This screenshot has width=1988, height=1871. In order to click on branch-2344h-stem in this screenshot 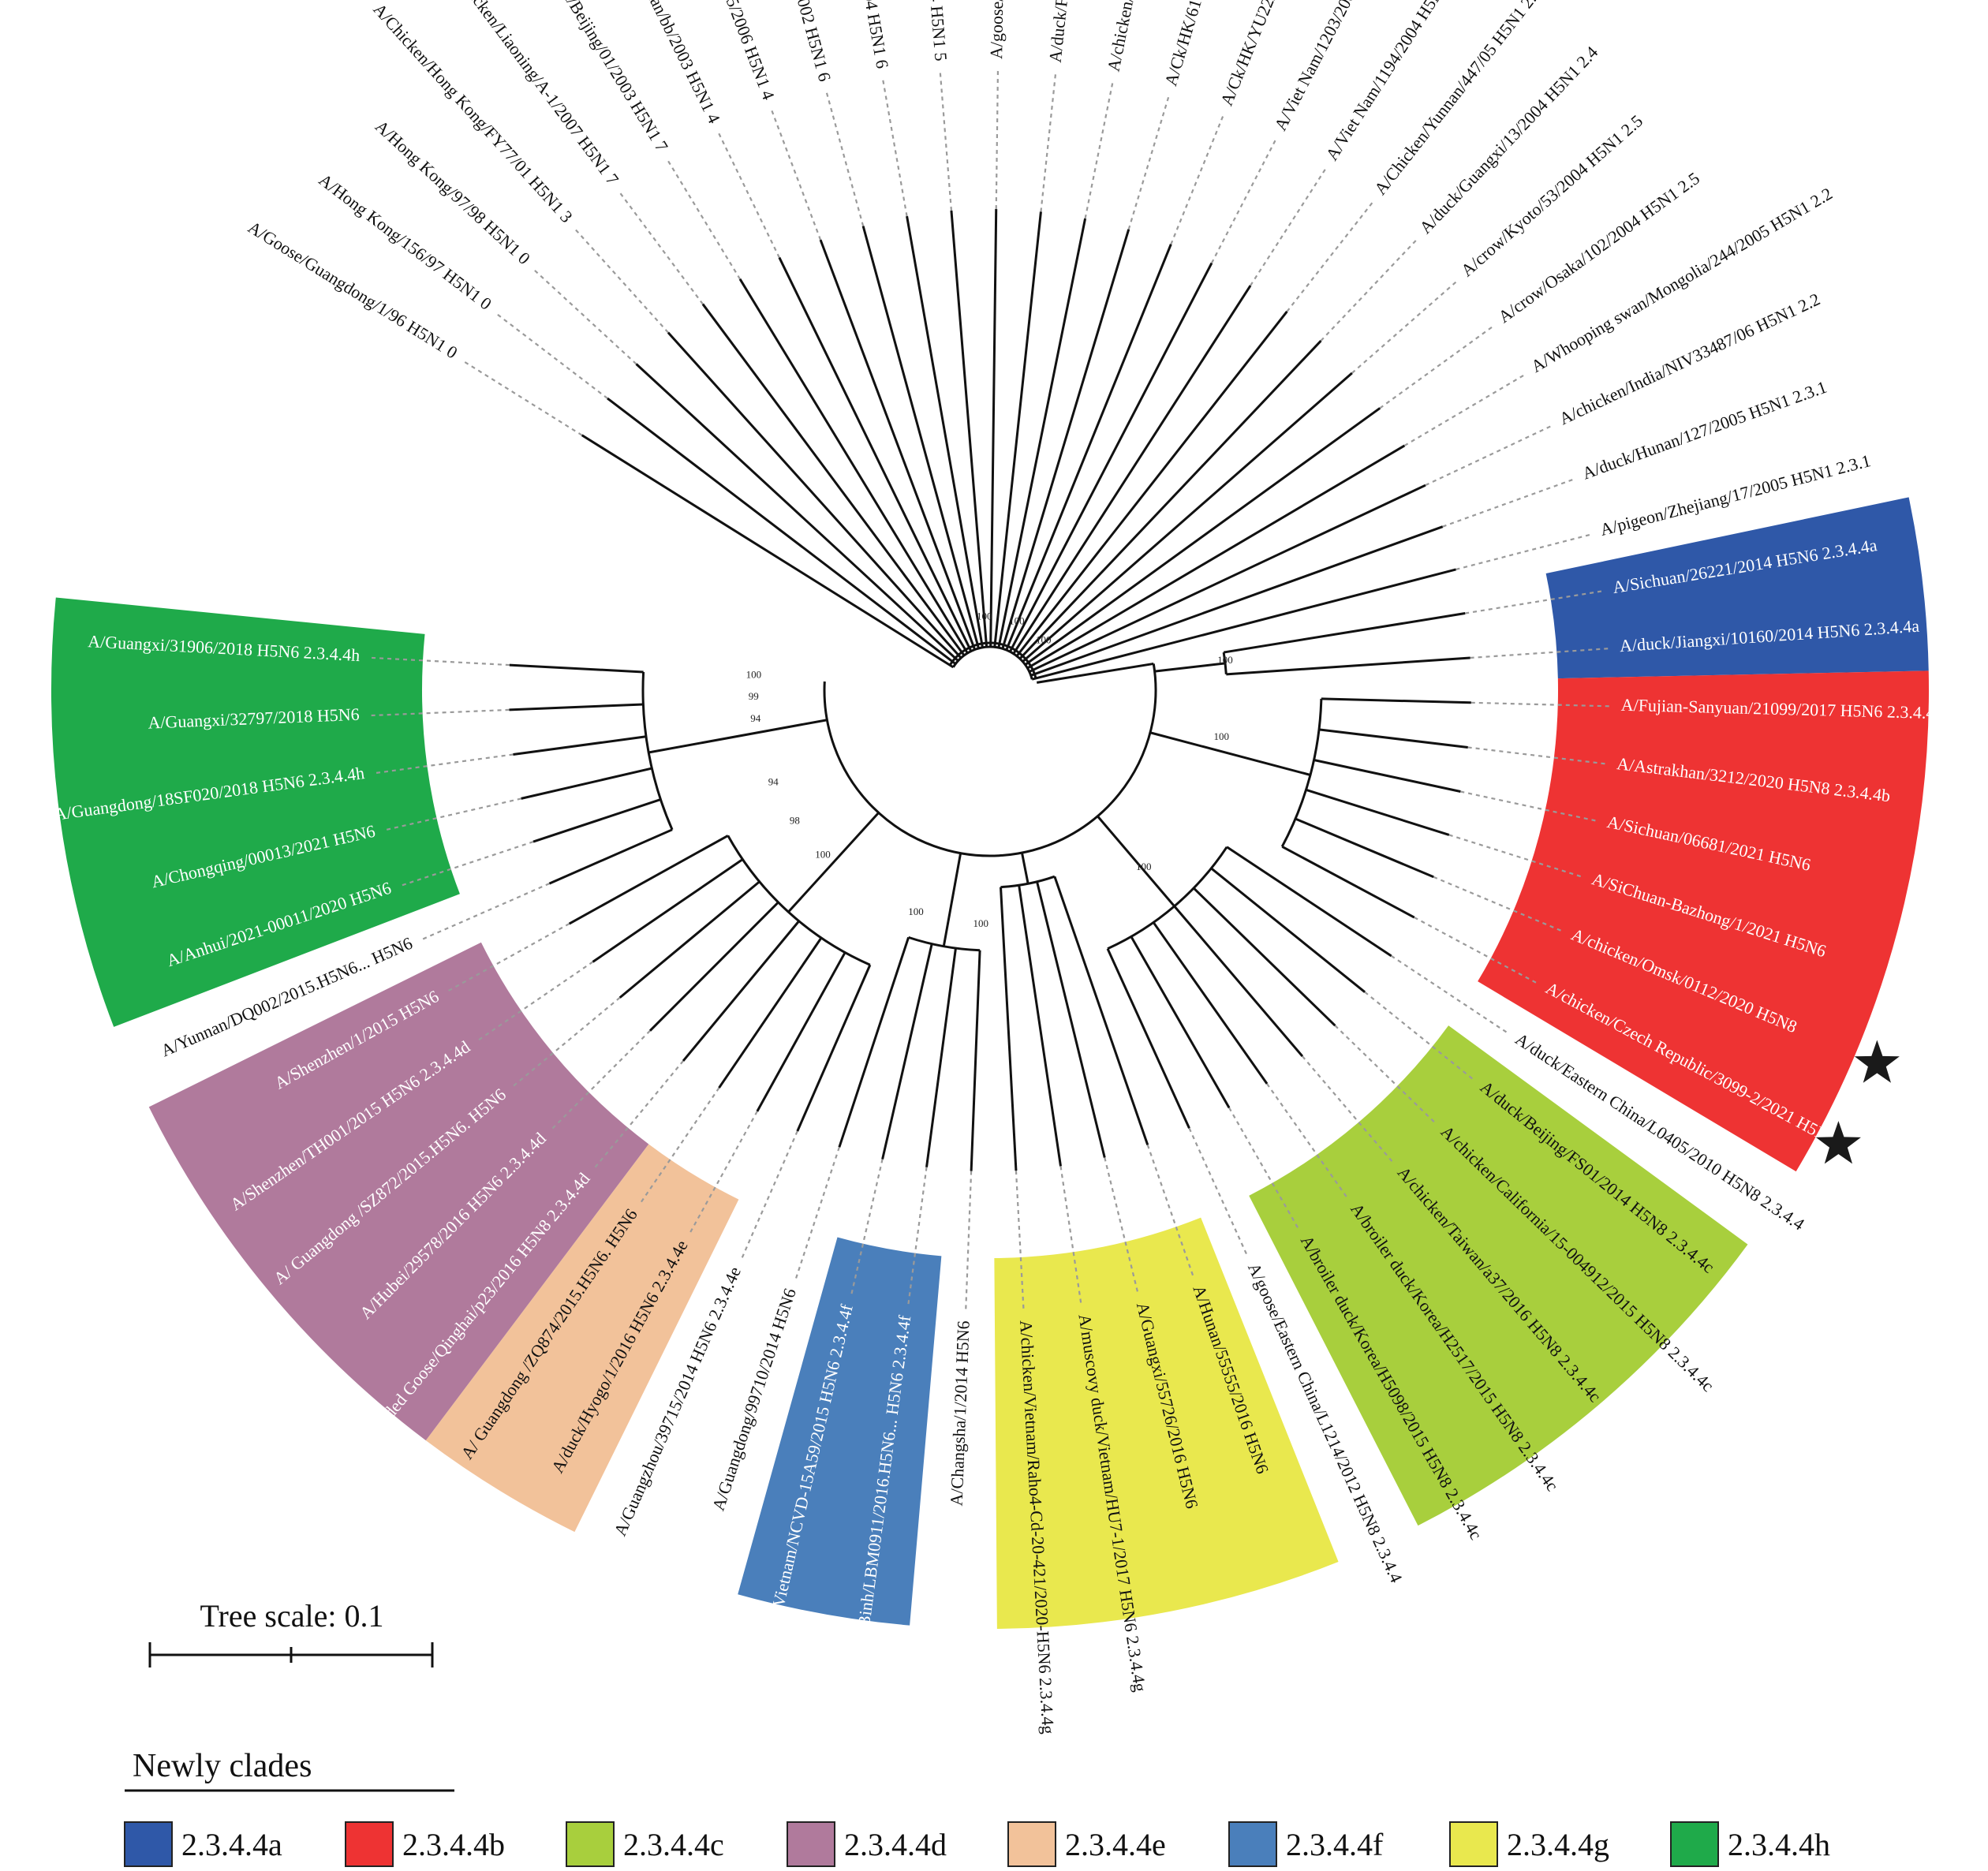, I will do `click(738, 736)`.